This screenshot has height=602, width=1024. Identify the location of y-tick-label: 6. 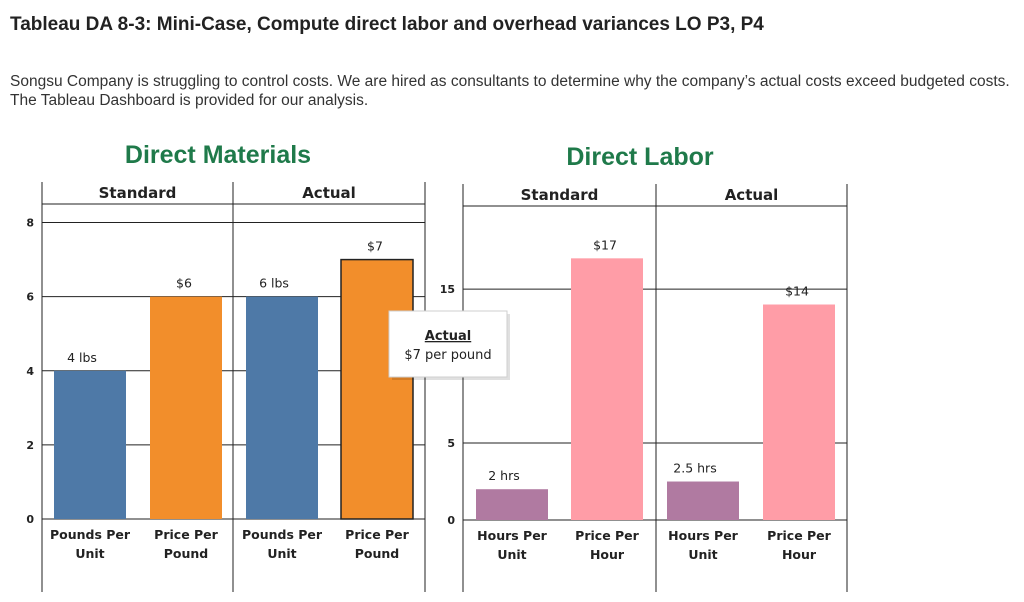
(30, 297).